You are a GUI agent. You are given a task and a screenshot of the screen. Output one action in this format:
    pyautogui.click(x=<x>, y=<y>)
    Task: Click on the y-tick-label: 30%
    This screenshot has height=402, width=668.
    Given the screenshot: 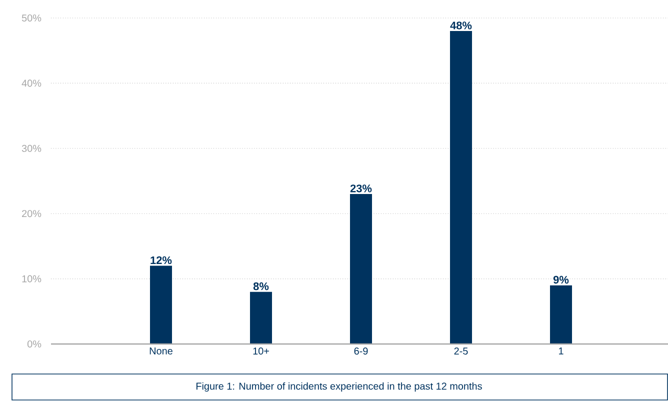 What is the action you would take?
    pyautogui.click(x=32, y=148)
    